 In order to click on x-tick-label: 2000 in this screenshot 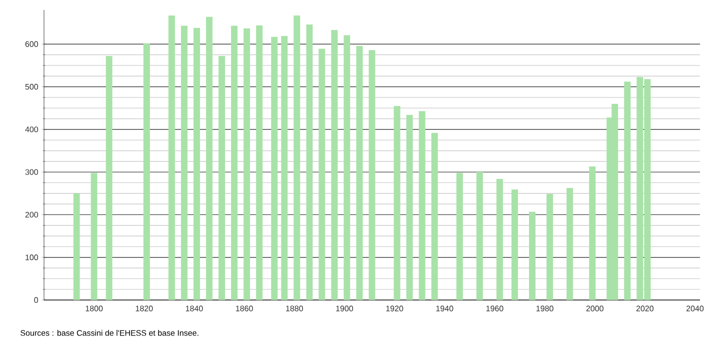, I will do `click(595, 309)`.